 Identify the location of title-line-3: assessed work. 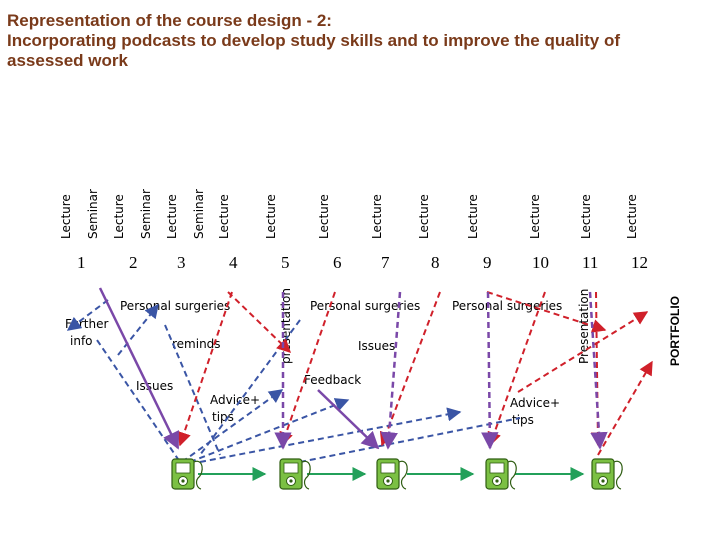
(67, 60).